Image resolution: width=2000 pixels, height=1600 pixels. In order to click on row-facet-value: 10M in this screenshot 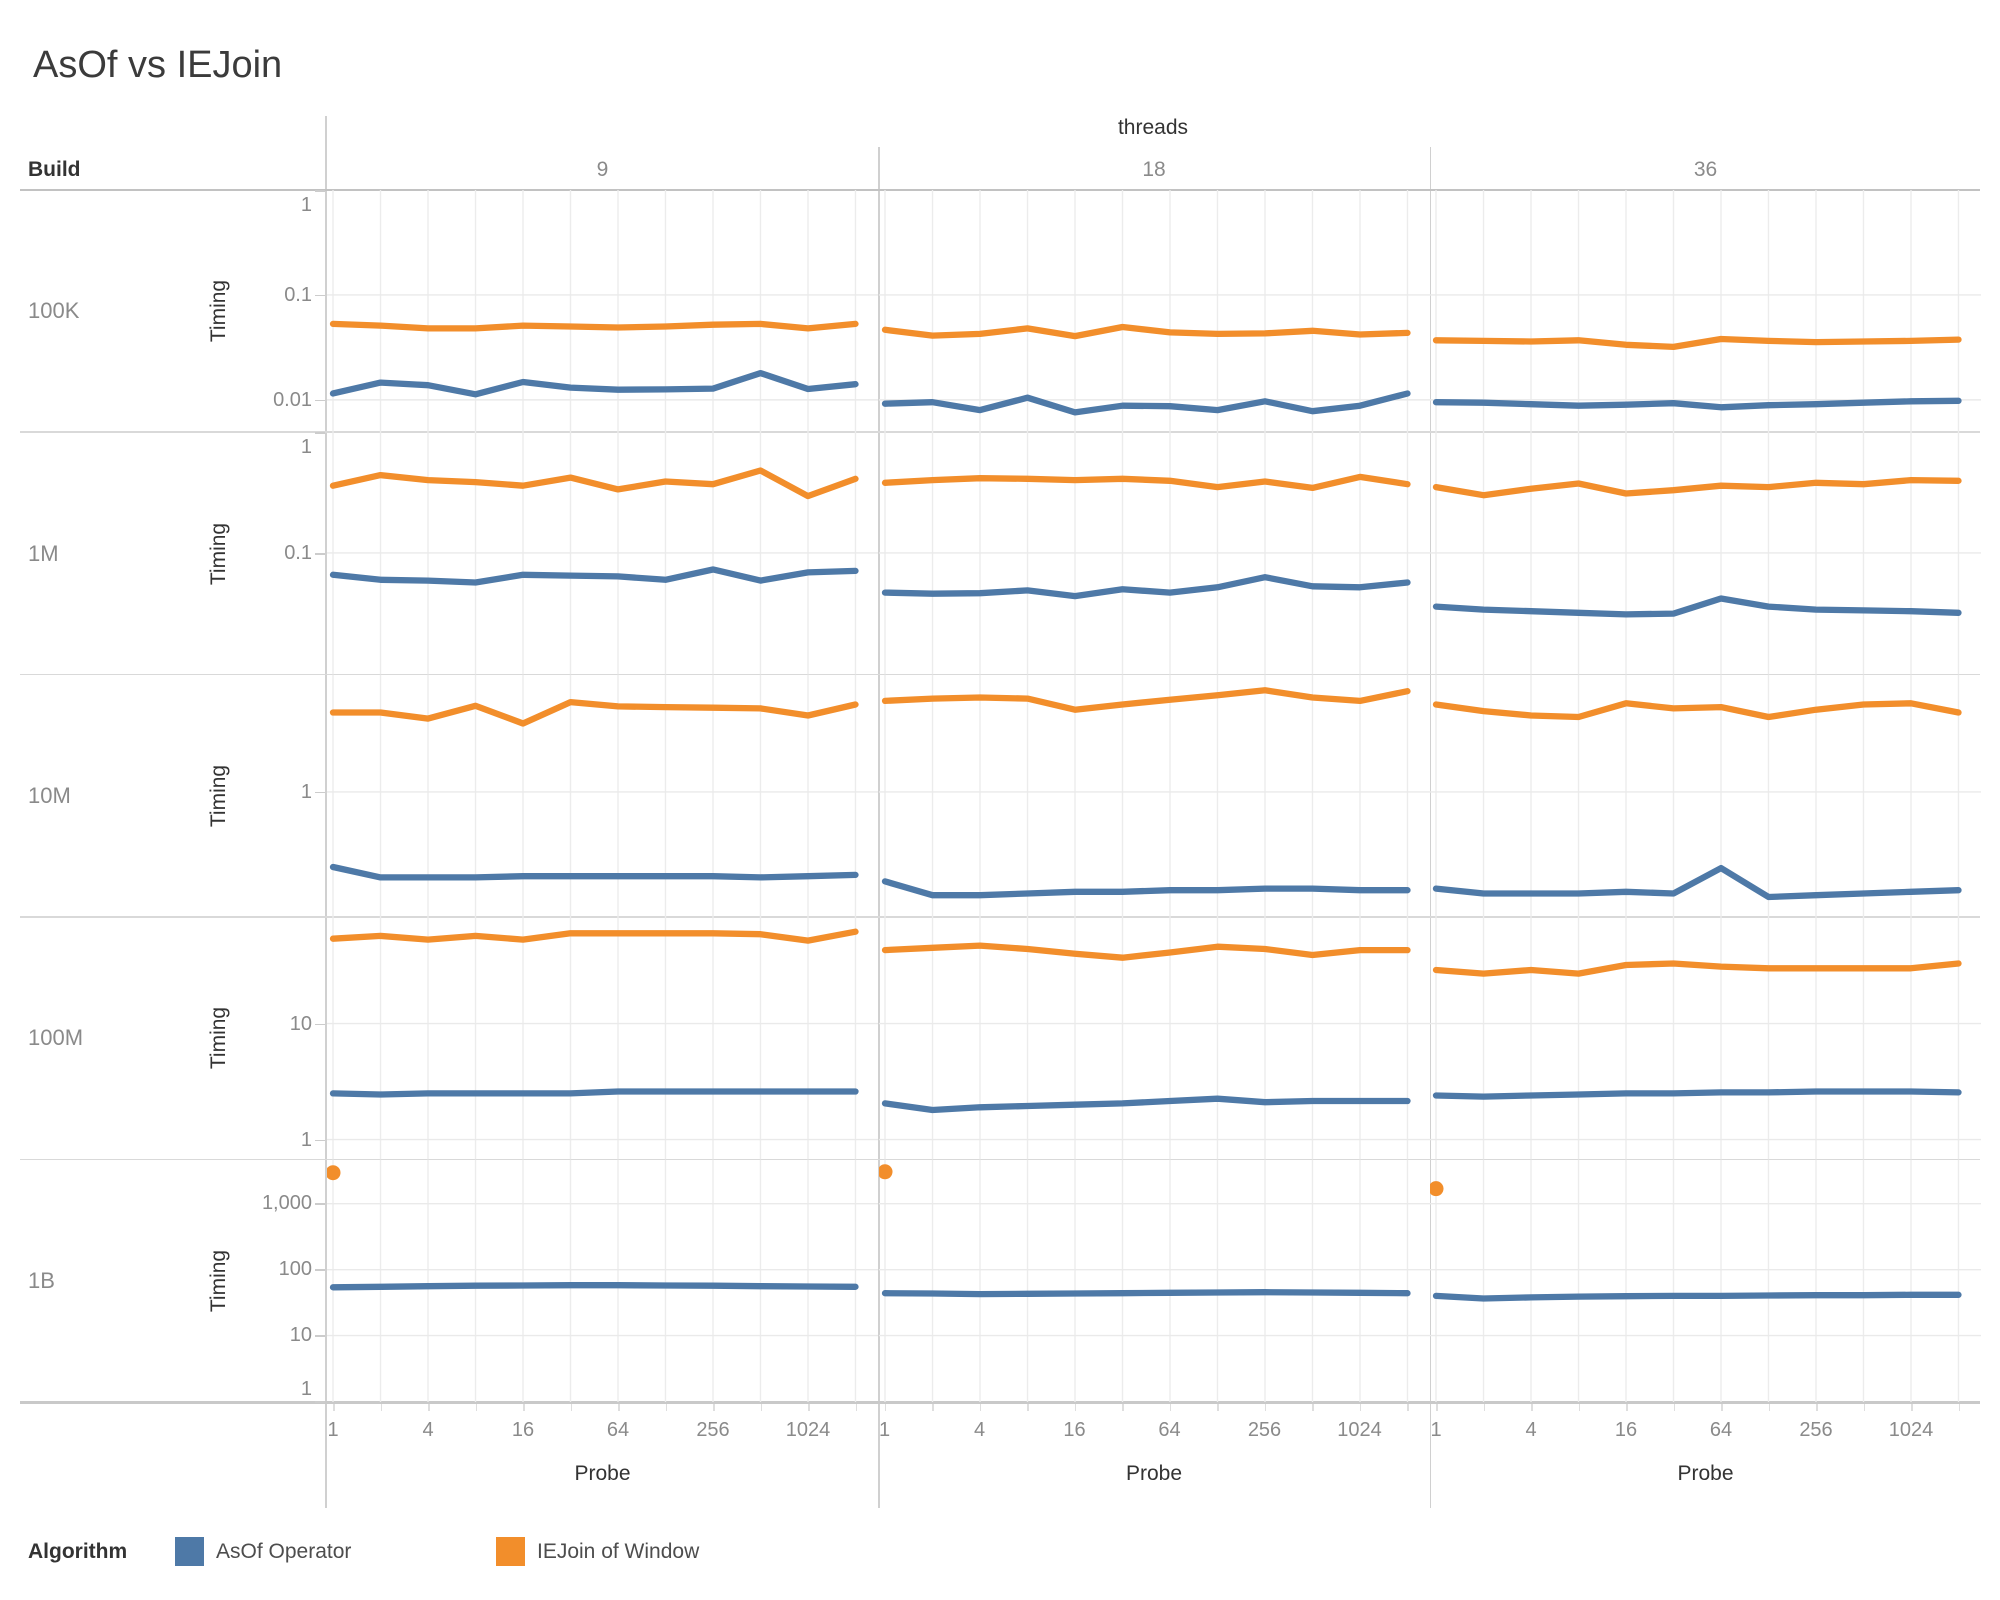, I will do `click(49, 795)`.